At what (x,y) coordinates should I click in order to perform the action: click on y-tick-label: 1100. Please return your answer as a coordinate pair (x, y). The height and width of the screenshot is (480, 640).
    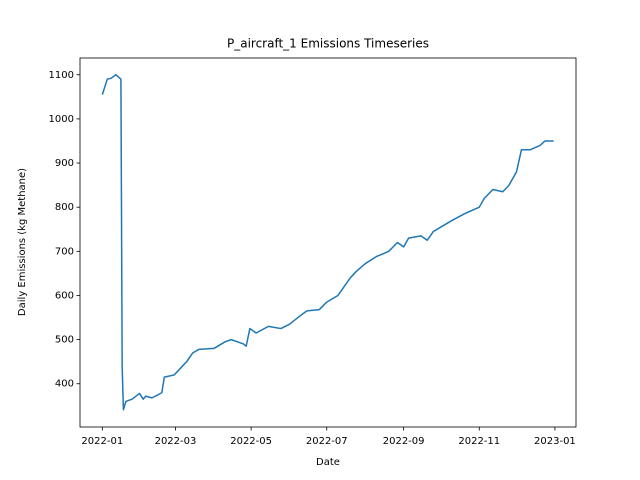
    Looking at the image, I should click on (61, 75).